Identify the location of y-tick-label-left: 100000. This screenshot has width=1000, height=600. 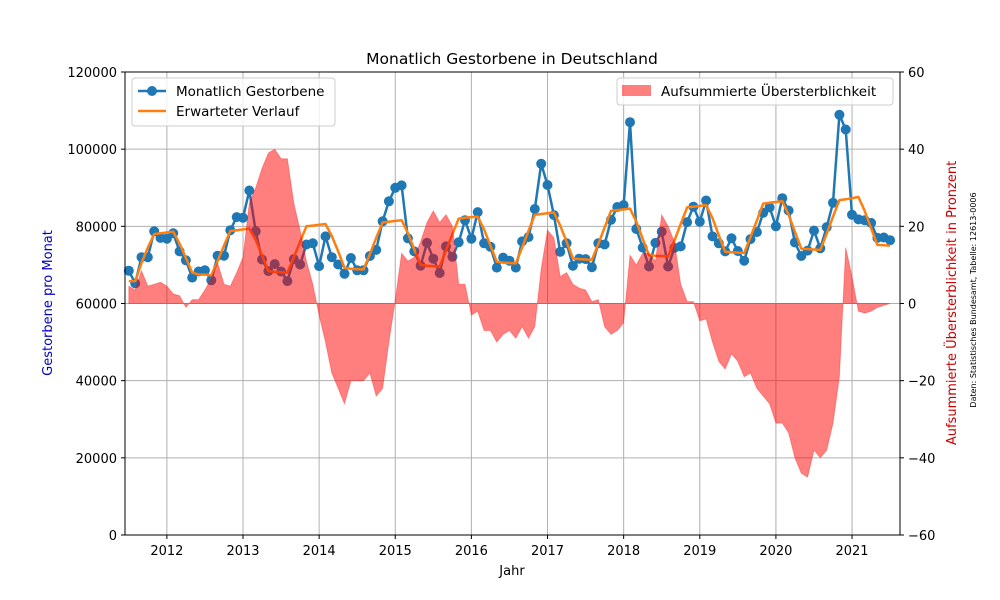
(92, 150).